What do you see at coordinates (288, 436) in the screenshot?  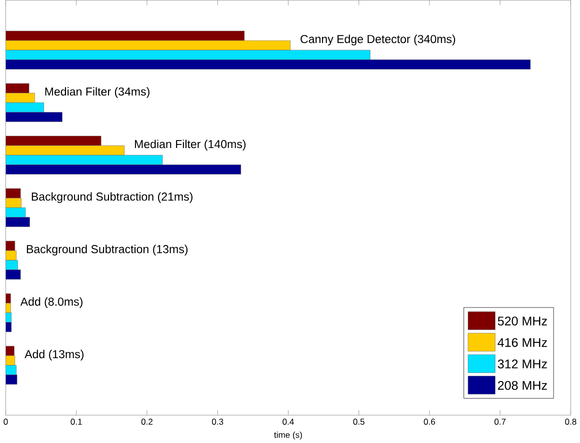 I see `x-axis-title: time (s)` at bounding box center [288, 436].